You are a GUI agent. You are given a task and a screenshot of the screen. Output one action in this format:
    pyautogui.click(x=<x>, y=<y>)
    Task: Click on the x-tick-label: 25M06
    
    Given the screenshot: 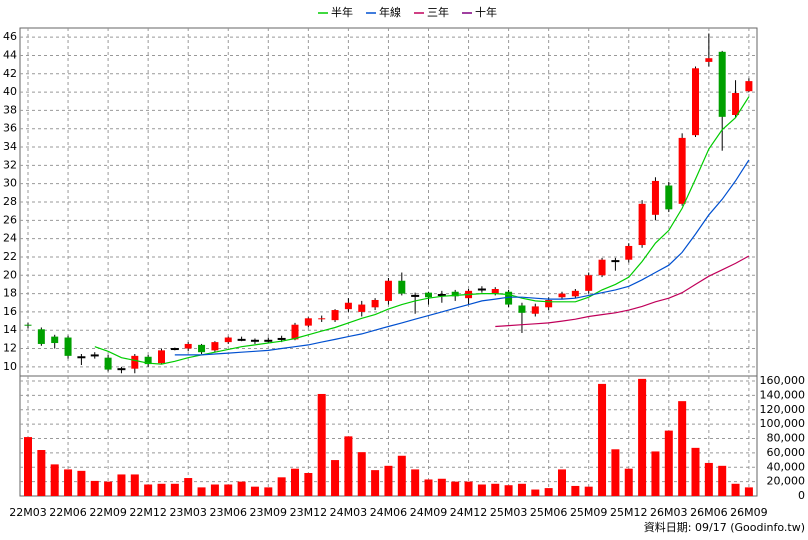 What is the action you would take?
    pyautogui.click(x=549, y=512)
    